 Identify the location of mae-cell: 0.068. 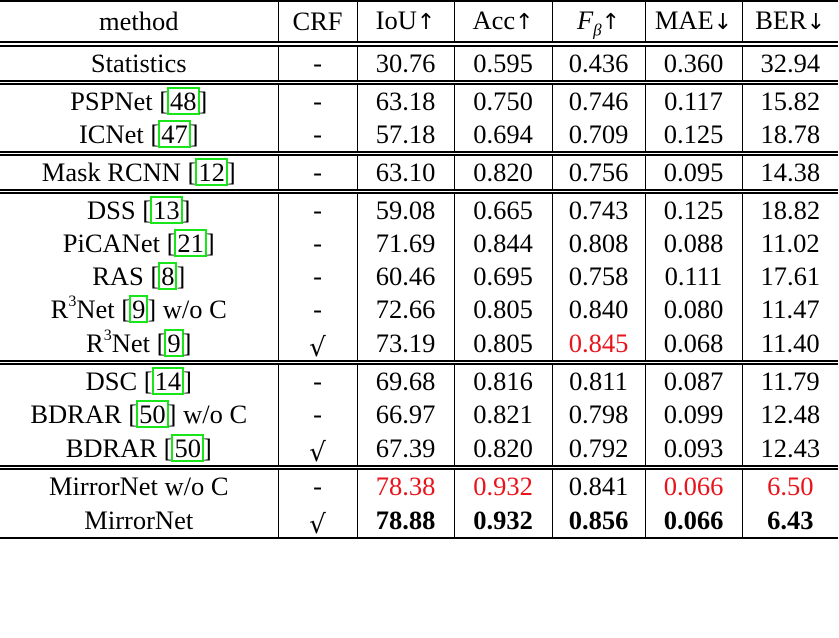
(693, 344).